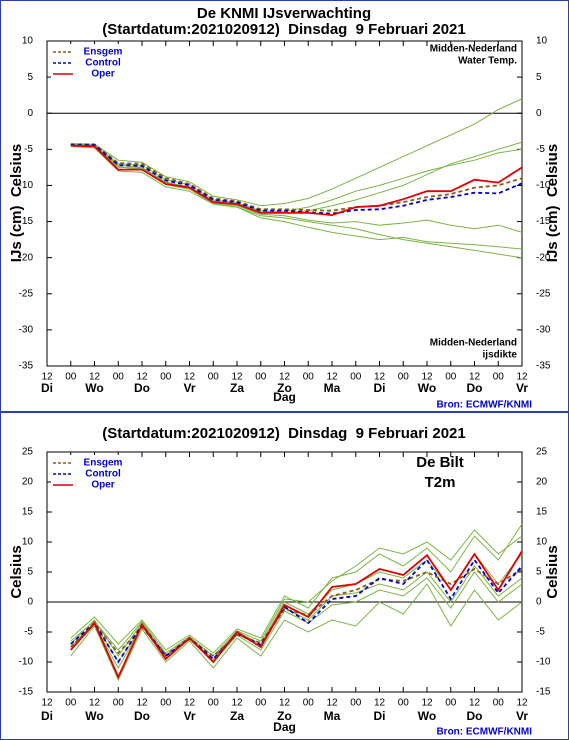 This screenshot has width=569, height=740. Describe the element at coordinates (102, 74) in the screenshot. I see `legend-label: Oper` at that location.